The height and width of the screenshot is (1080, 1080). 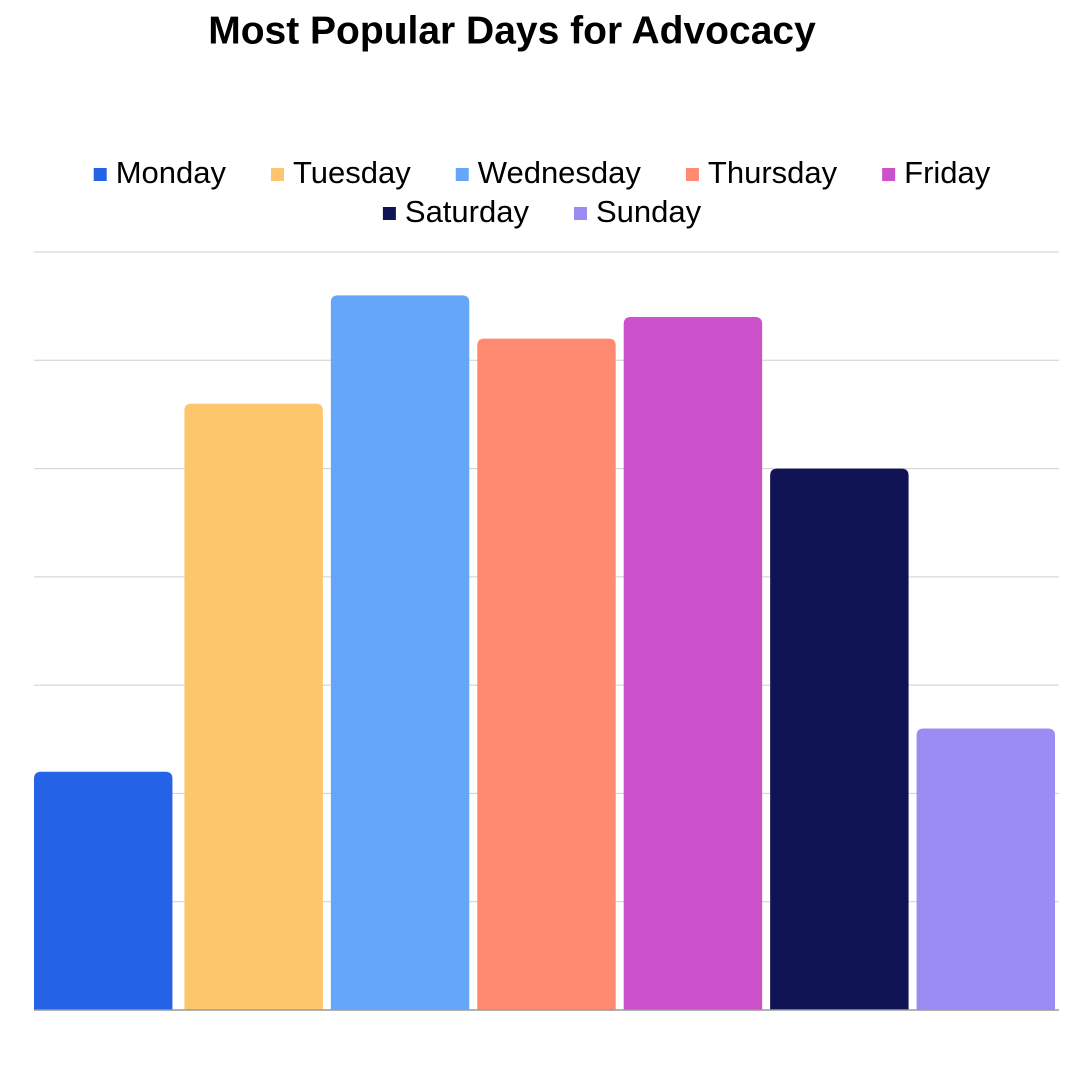 I want to click on legend-item: Friday, so click(x=936, y=172).